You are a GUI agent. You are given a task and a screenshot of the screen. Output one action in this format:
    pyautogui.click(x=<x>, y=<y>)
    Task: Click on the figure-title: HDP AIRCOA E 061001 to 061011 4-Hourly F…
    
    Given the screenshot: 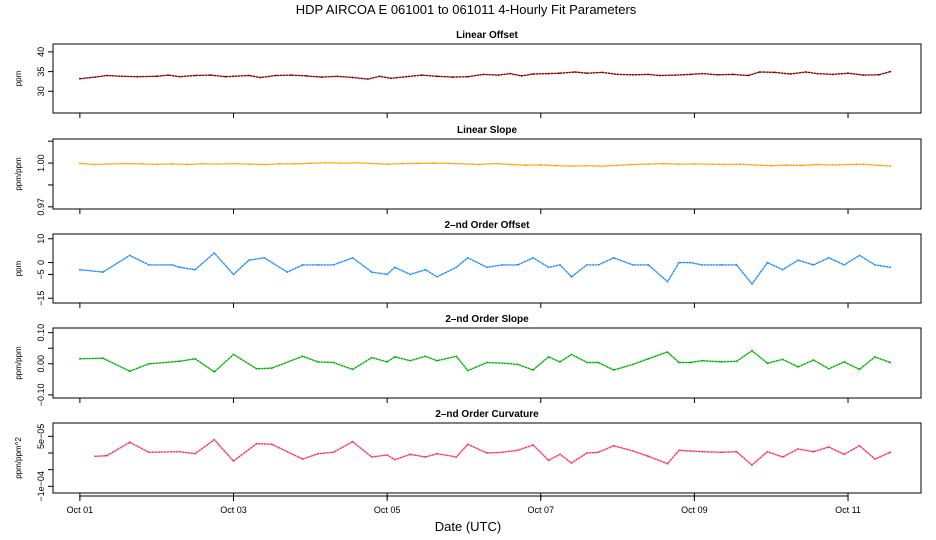 What is the action you would take?
    pyautogui.click(x=466, y=9)
    